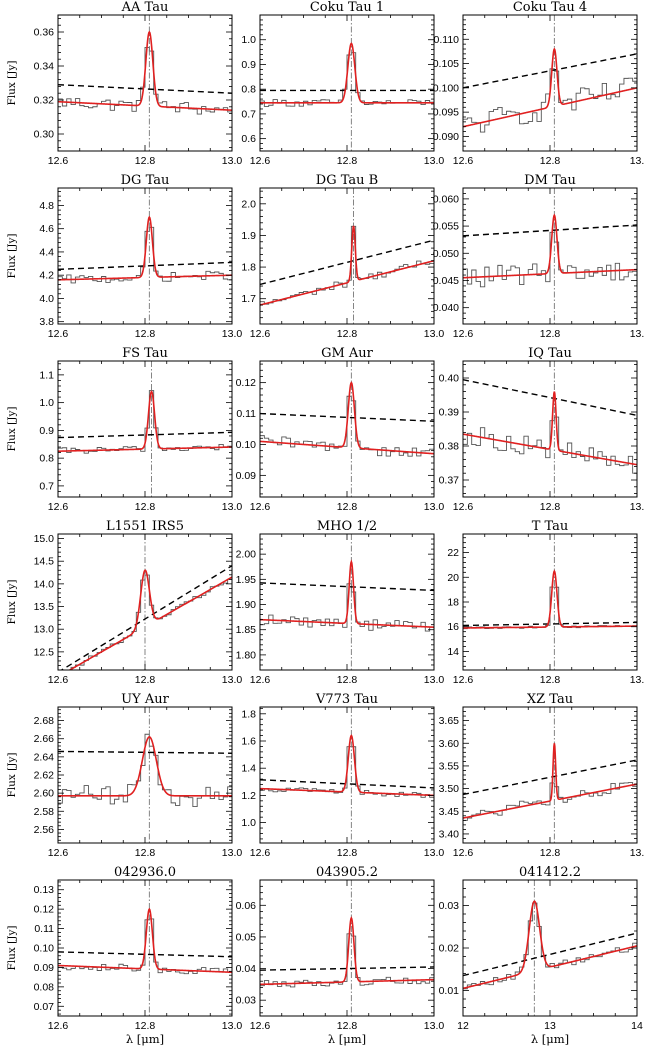  I want to click on y-tick-label: 0.10, so click(246, 445).